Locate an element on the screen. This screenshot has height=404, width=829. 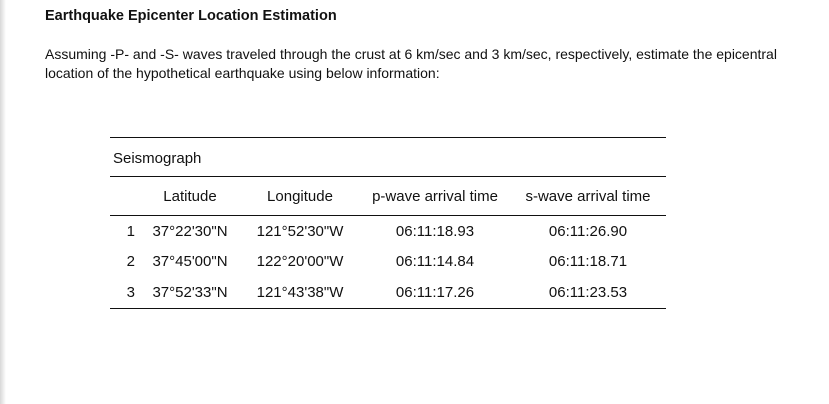
longitude-cell: 122°20'00"W is located at coordinates (300, 262).